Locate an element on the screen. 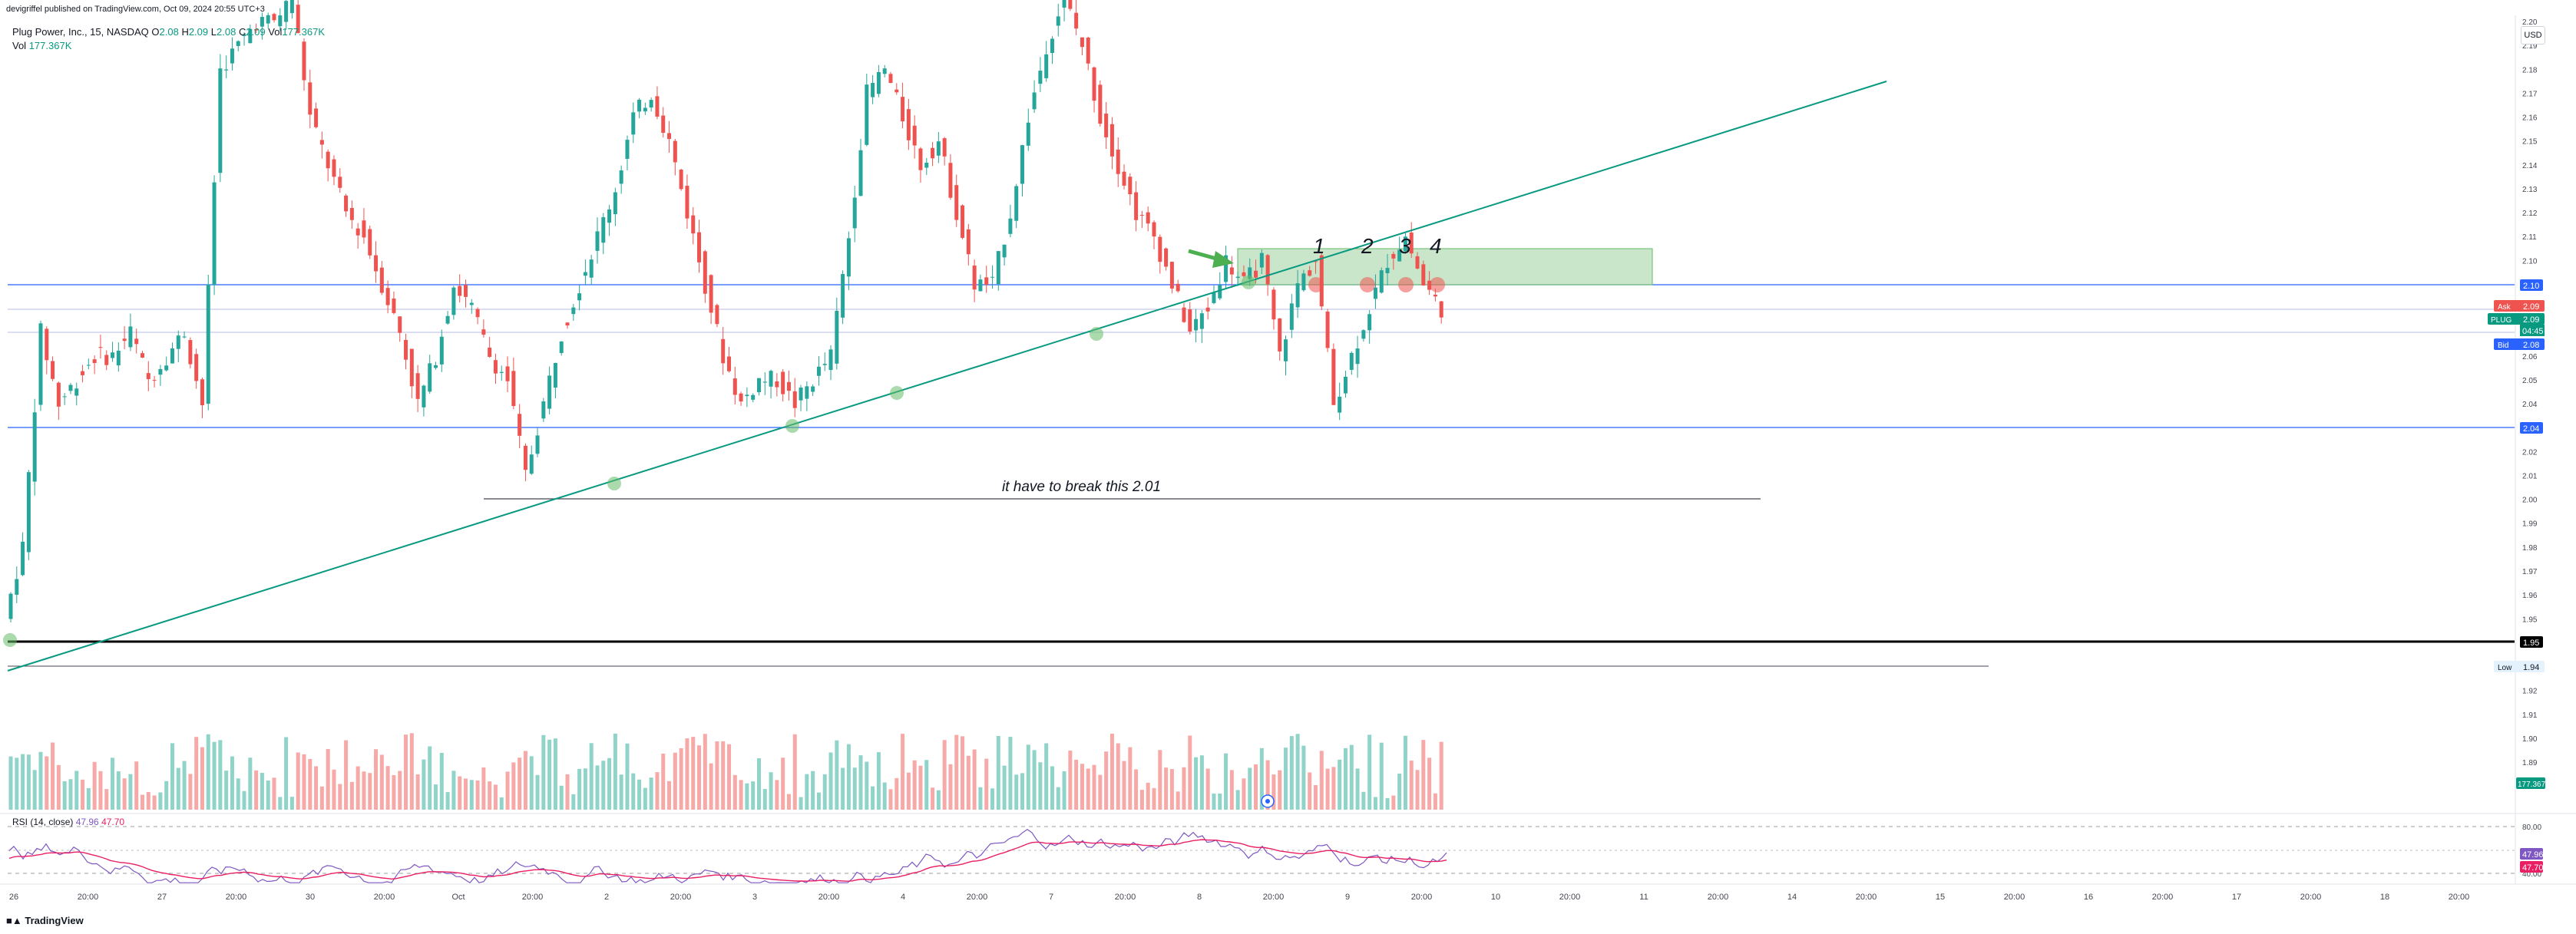  price-tick: 2.04 is located at coordinates (2530, 405).